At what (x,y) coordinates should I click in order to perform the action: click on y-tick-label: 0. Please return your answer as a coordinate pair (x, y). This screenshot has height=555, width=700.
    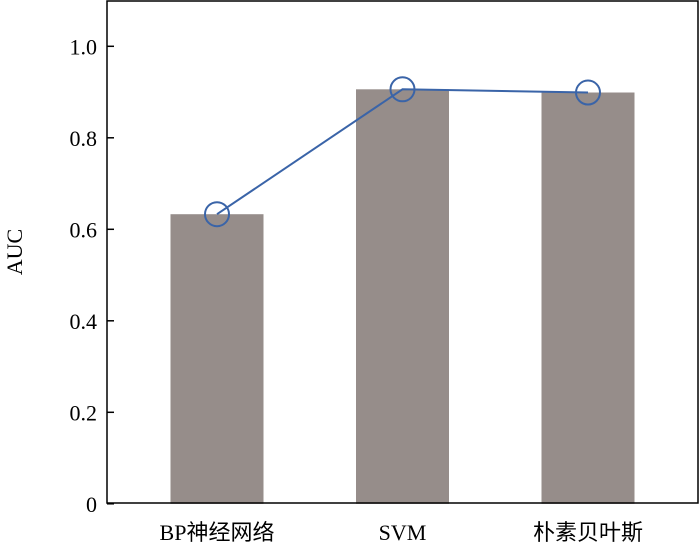
    Looking at the image, I should click on (91, 504).